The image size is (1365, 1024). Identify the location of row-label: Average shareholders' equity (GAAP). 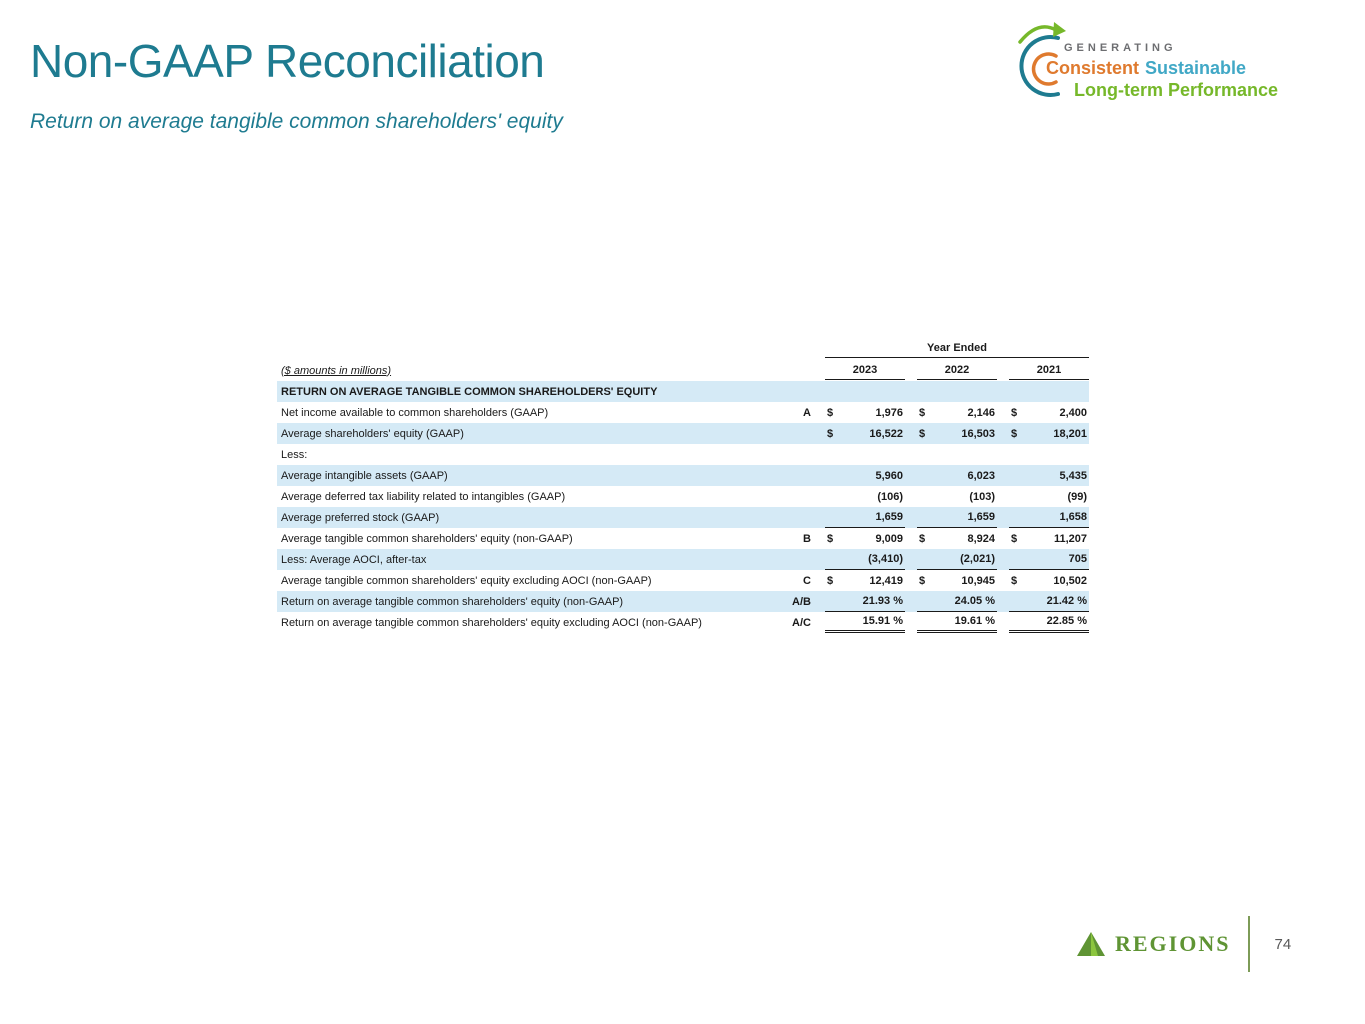
(372, 433).